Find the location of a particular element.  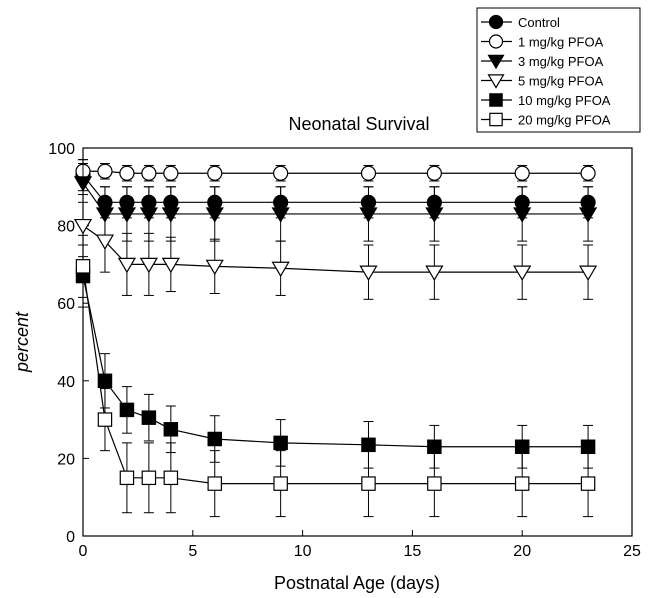

legend-item: Control is located at coordinates (520, 22).